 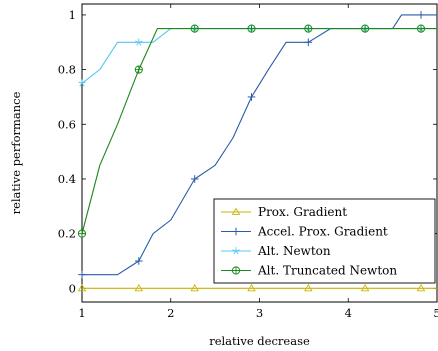 I want to click on legend-item: Prox. Gradient, so click(x=284, y=212).